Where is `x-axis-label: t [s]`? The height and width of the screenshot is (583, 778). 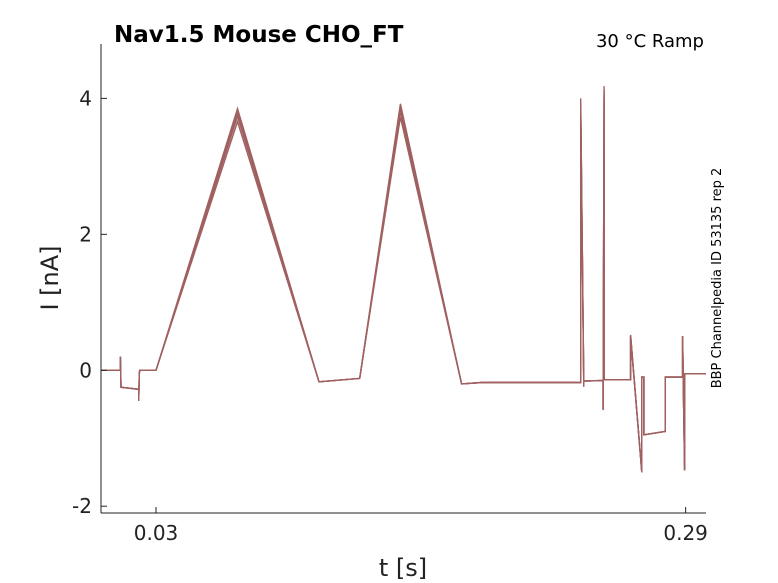
x-axis-label: t [s] is located at coordinates (403, 568).